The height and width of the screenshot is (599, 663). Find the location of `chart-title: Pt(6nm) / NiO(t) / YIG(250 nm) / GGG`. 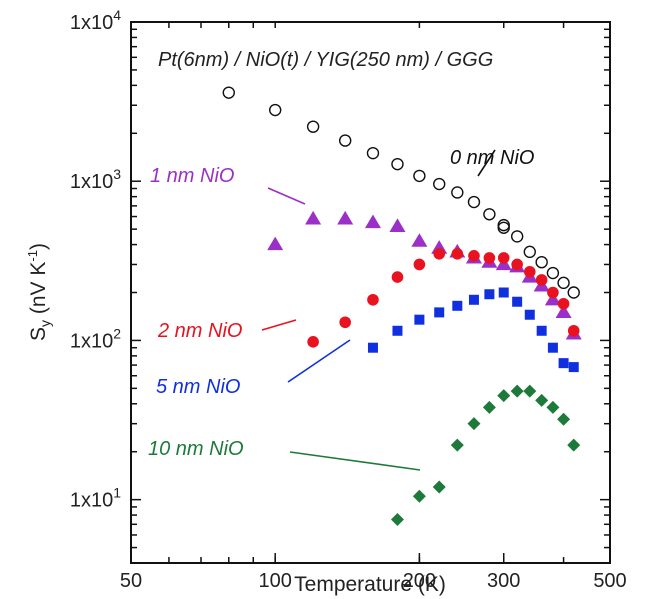

chart-title: Pt(6nm) / NiO(t) / YIG(250 nm) / GGG is located at coordinates (325, 60).